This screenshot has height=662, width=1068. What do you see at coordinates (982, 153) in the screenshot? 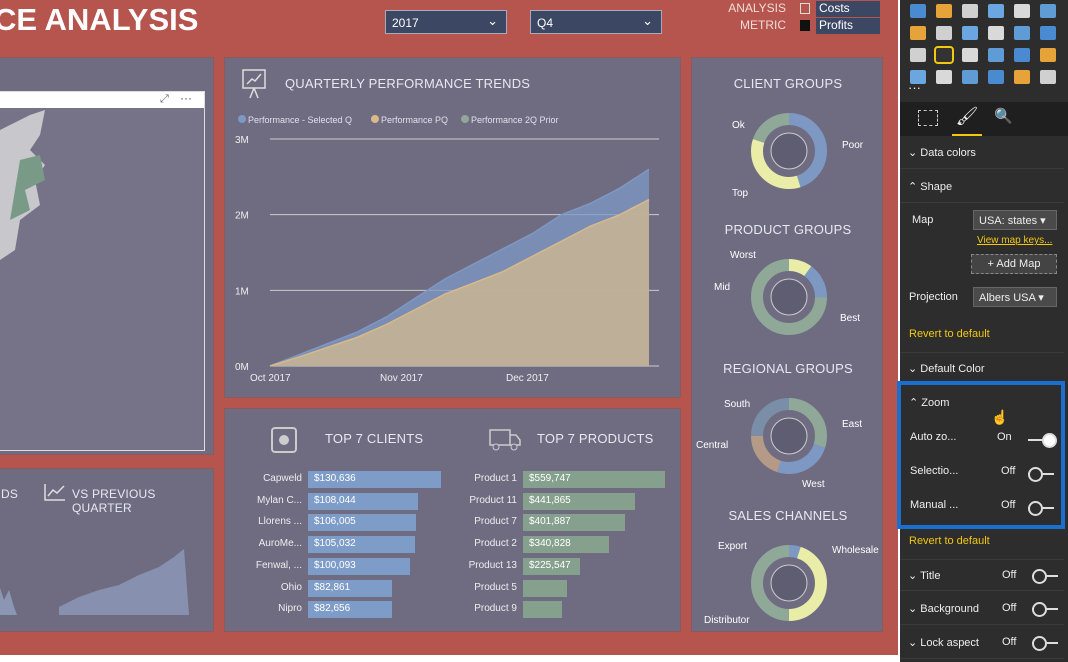
I see `data-colors-section: ⌄ Data colors` at bounding box center [982, 153].